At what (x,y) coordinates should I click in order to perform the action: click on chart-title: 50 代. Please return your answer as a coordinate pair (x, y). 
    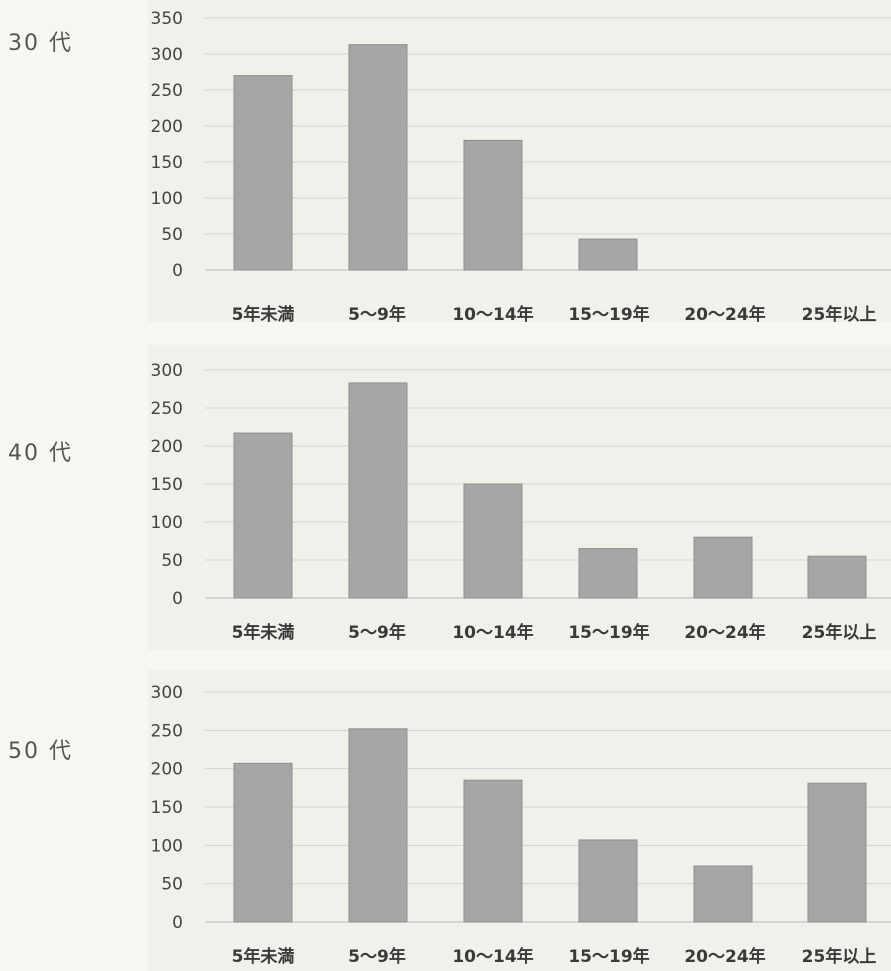
    Looking at the image, I should click on (40, 751).